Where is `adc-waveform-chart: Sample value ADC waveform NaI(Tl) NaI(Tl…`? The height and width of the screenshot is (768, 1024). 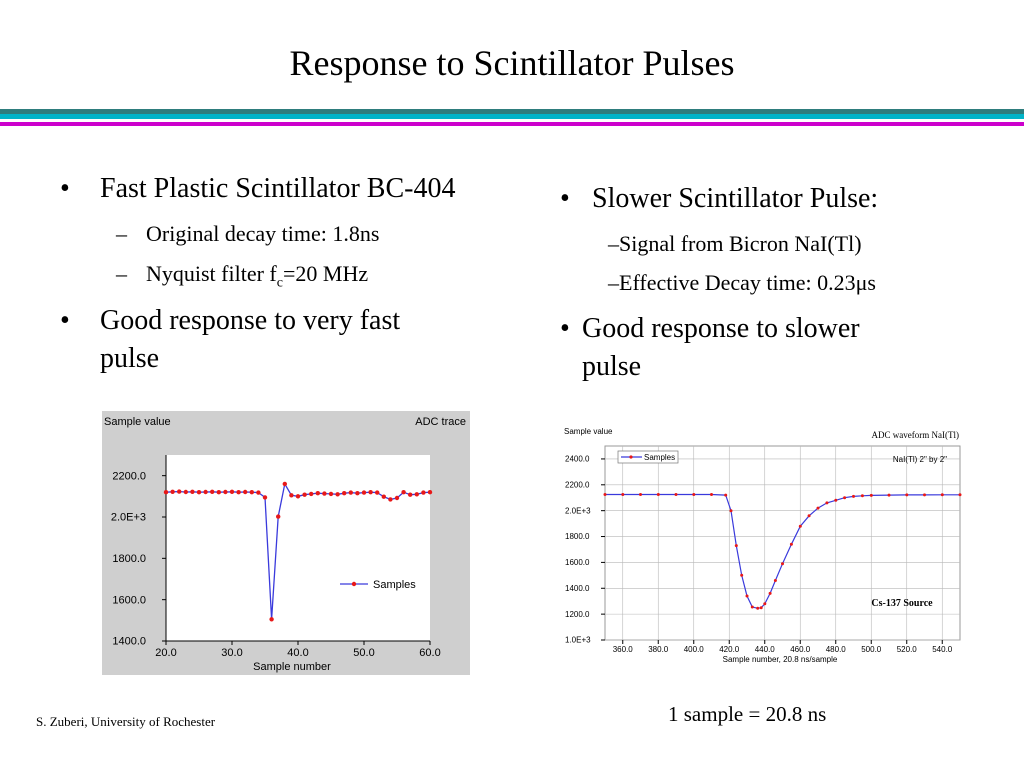 adc-waveform-chart: Sample value ADC waveform NaI(Tl) NaI(Tl… is located at coordinates (762, 544).